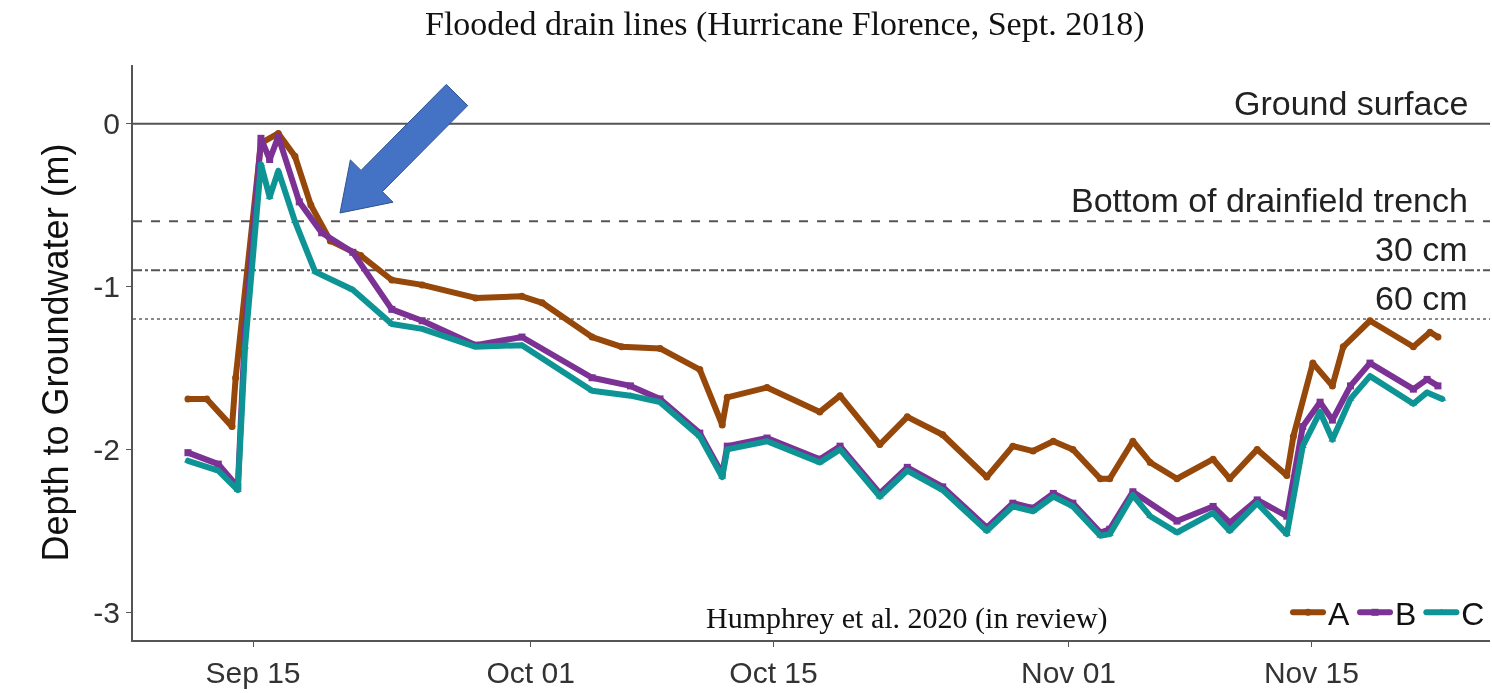  What do you see at coordinates (530, 672) in the screenshot?
I see `x-tick-label: Oct 01` at bounding box center [530, 672].